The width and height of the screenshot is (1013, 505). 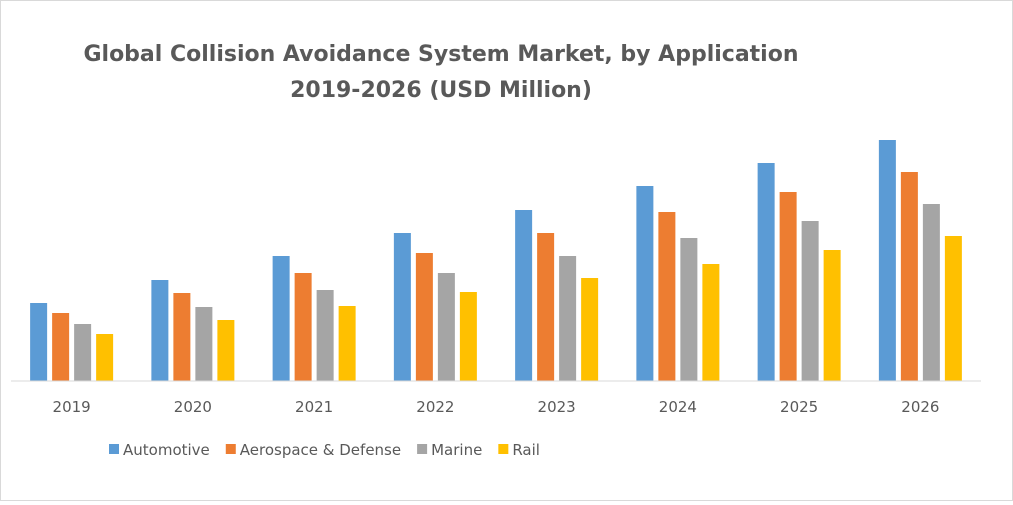 I want to click on bar-rail-2025, so click(x=832, y=315).